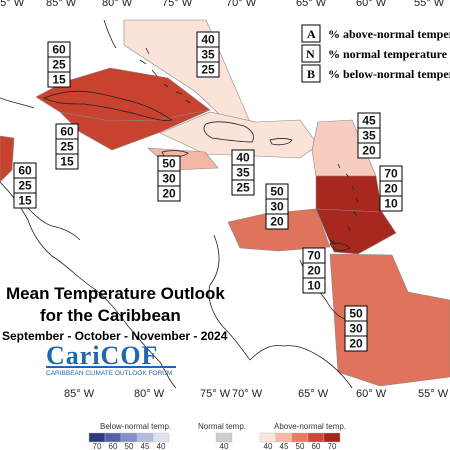  Describe the element at coordinates (135, 426) in the screenshot. I see `colorbar-label: Below-normal temp.` at that location.